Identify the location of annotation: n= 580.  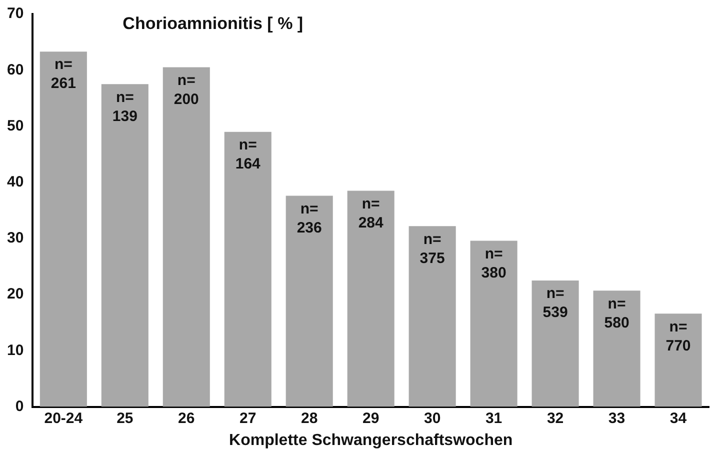
(617, 313).